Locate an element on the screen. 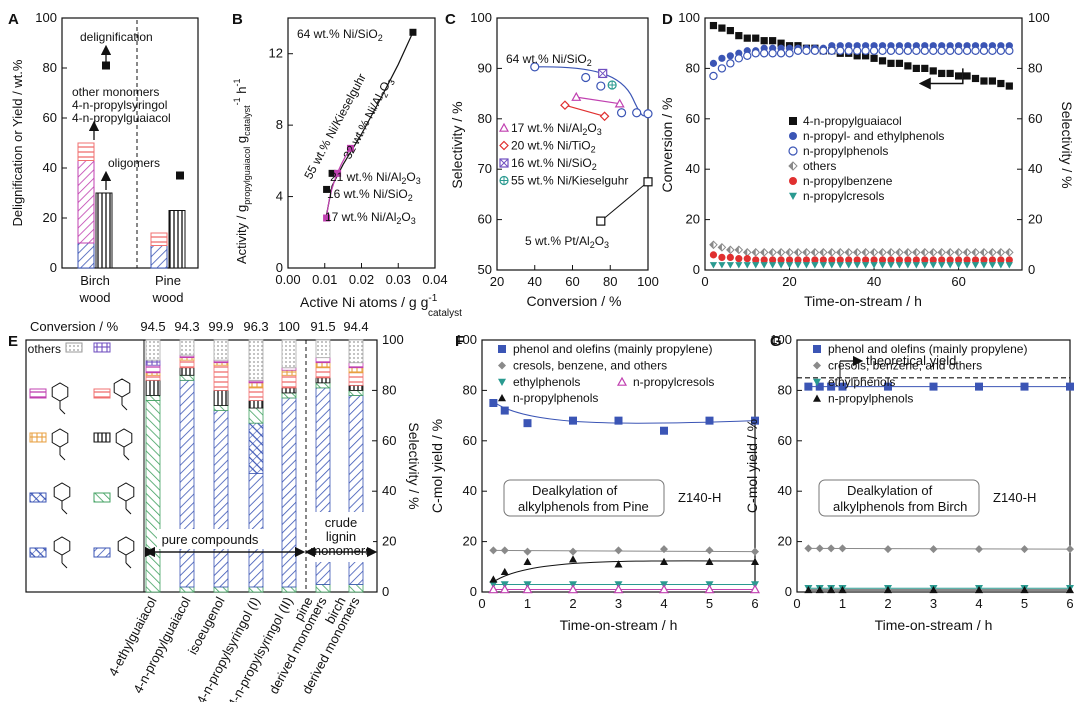 The image size is (1080, 702). y-tick-label: 60 is located at coordinates (470, 440).